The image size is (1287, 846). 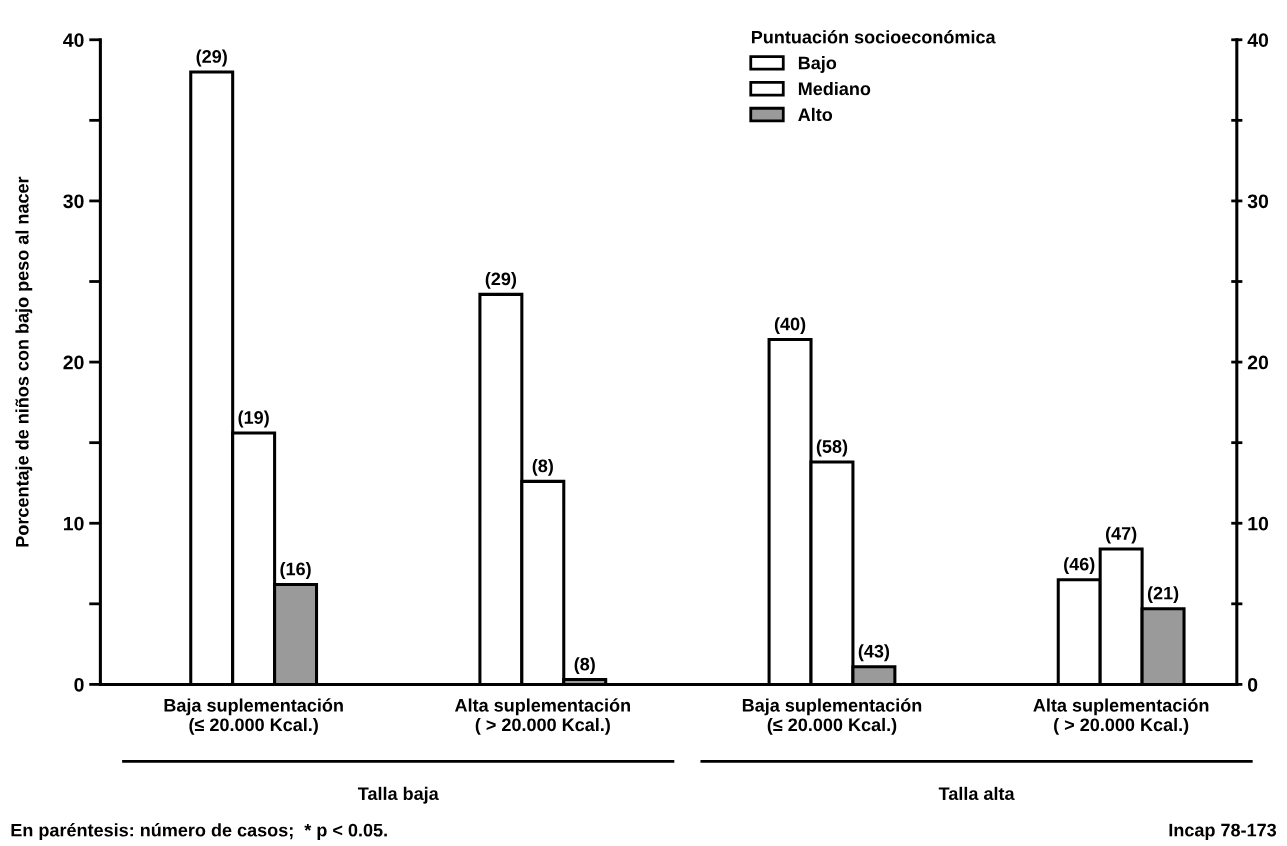 What do you see at coordinates (976, 793) in the screenshot?
I see `text: Talla alta` at bounding box center [976, 793].